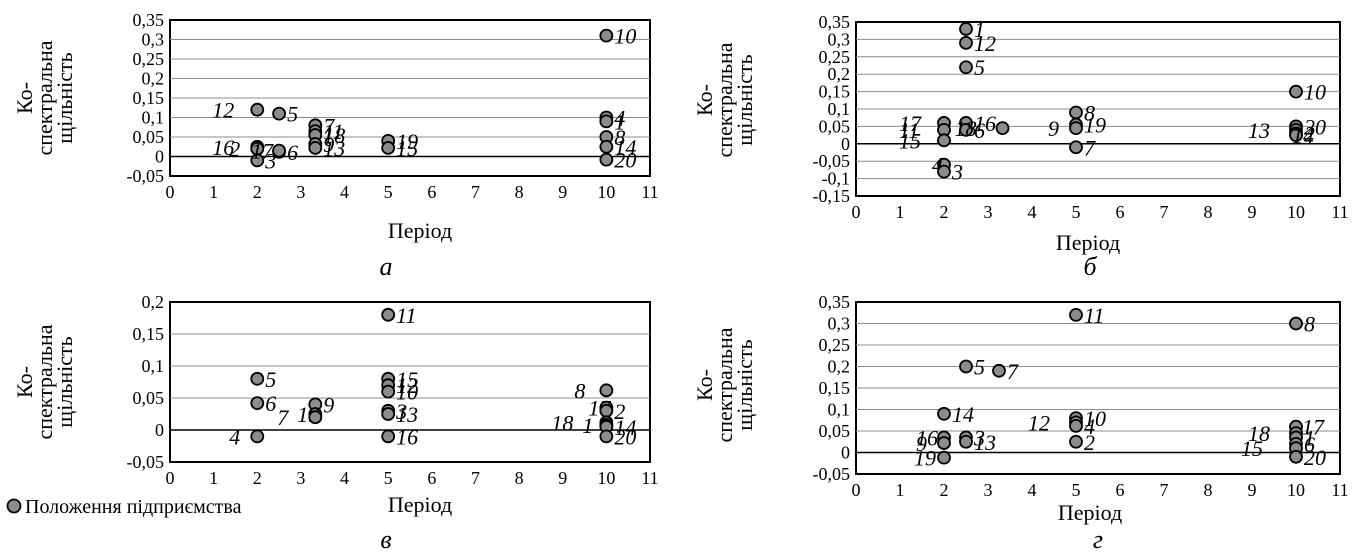 The width and height of the screenshot is (1368, 555). Describe the element at coordinates (625, 36) in the screenshot. I see `point-label: 10` at that location.